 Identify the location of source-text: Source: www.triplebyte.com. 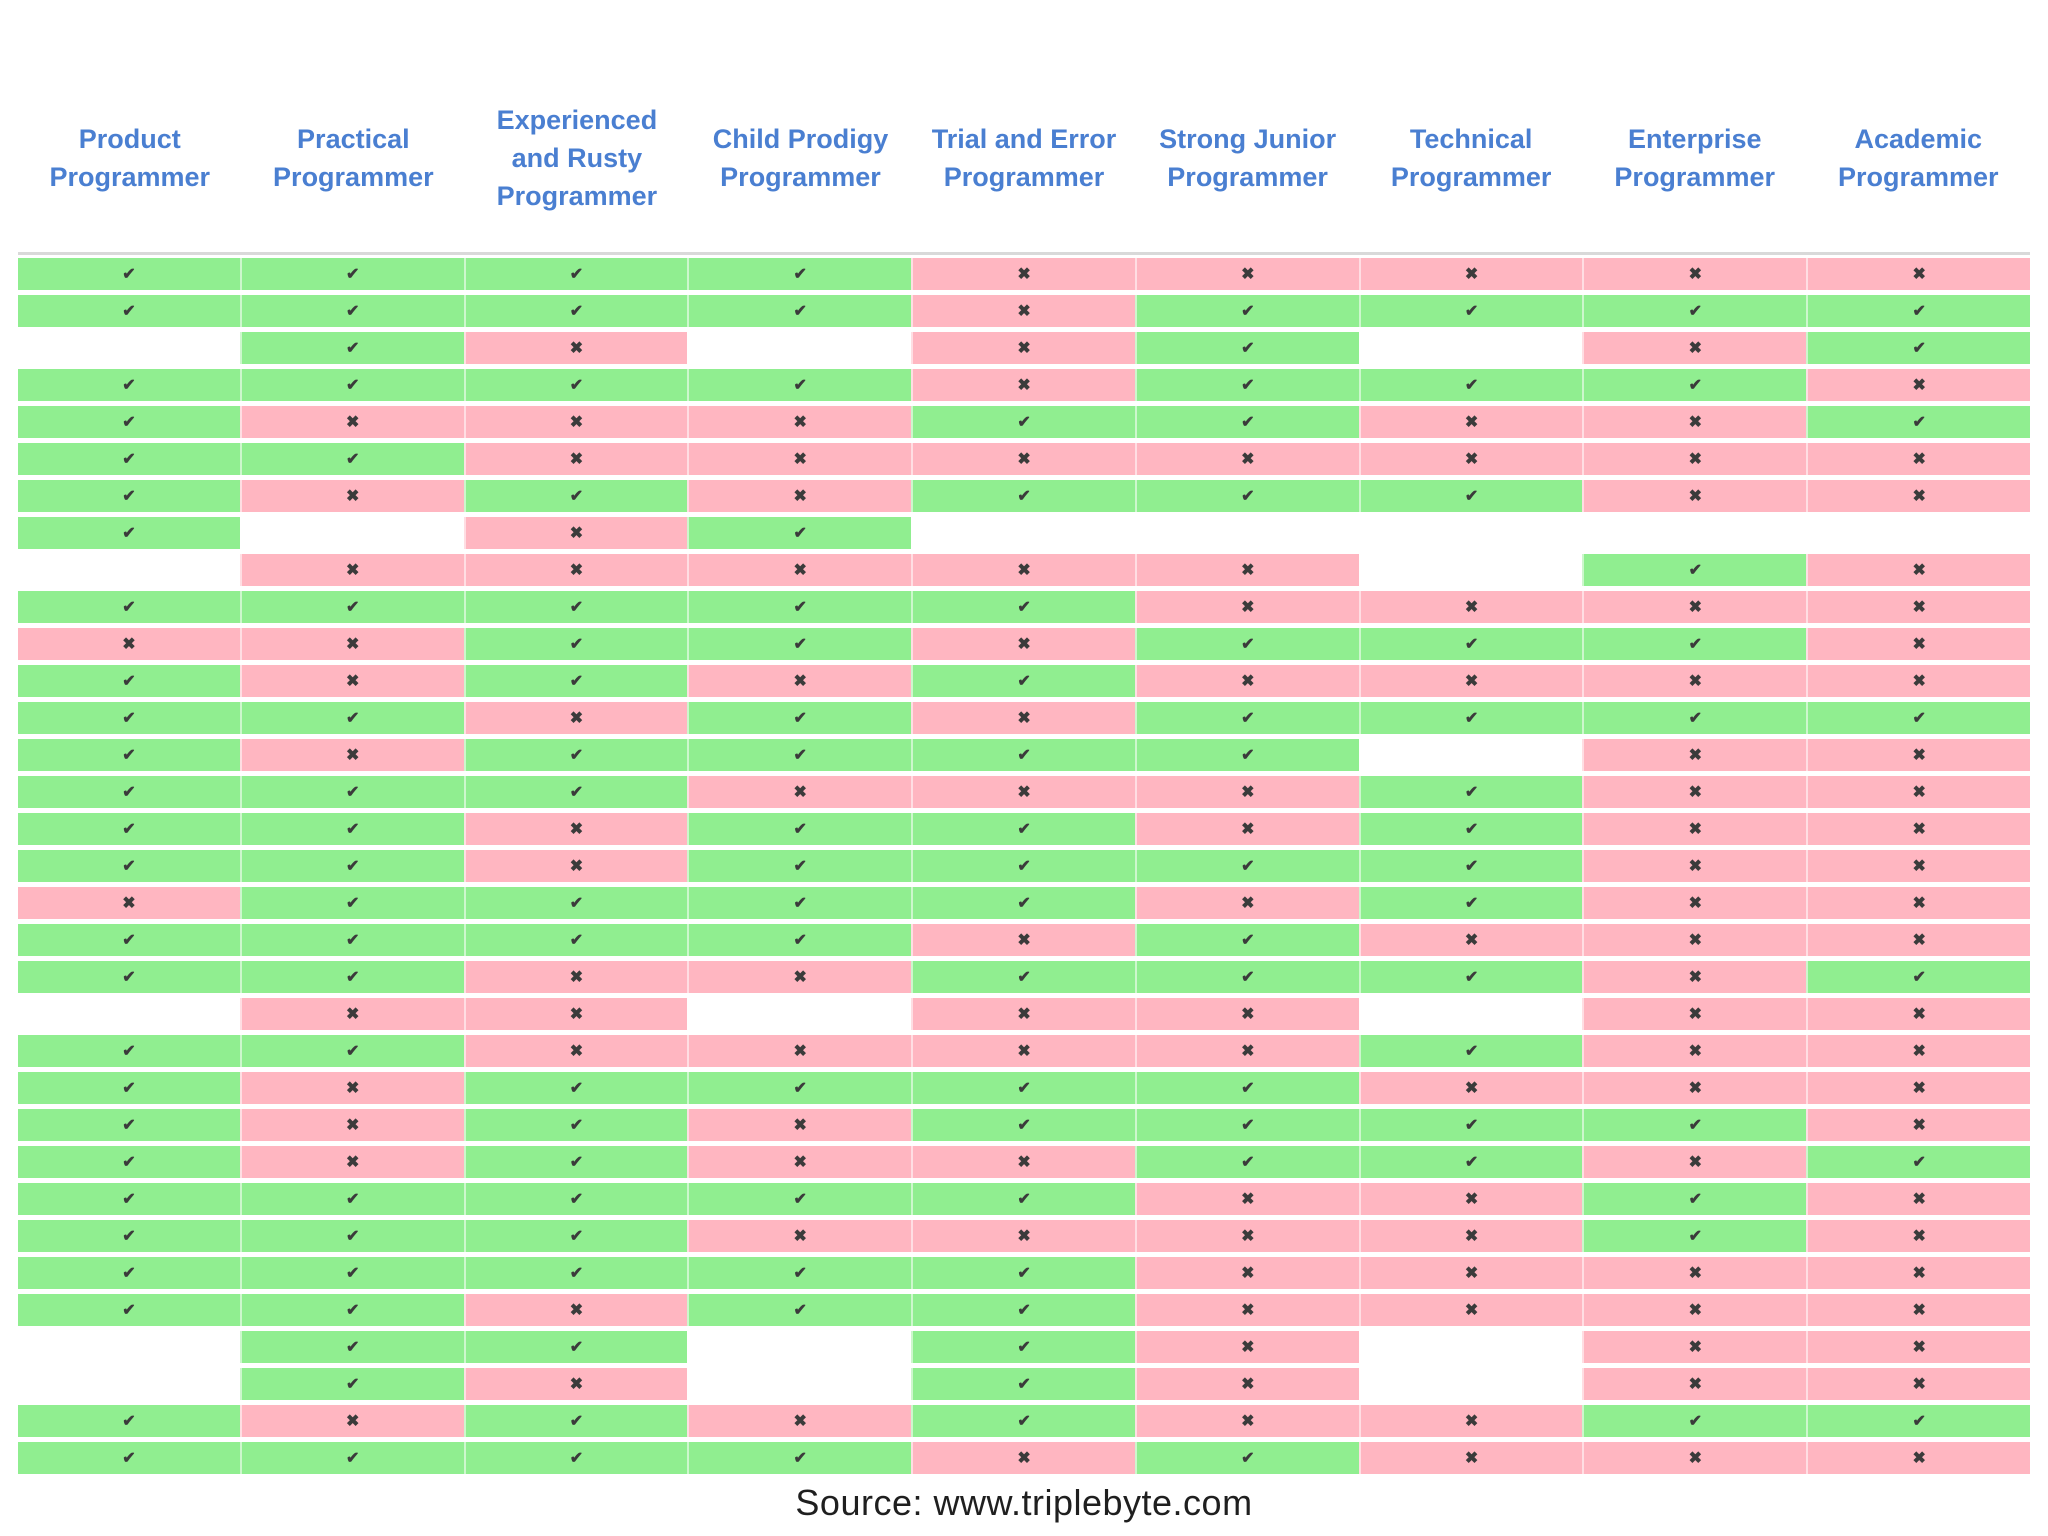
(1024, 1502).